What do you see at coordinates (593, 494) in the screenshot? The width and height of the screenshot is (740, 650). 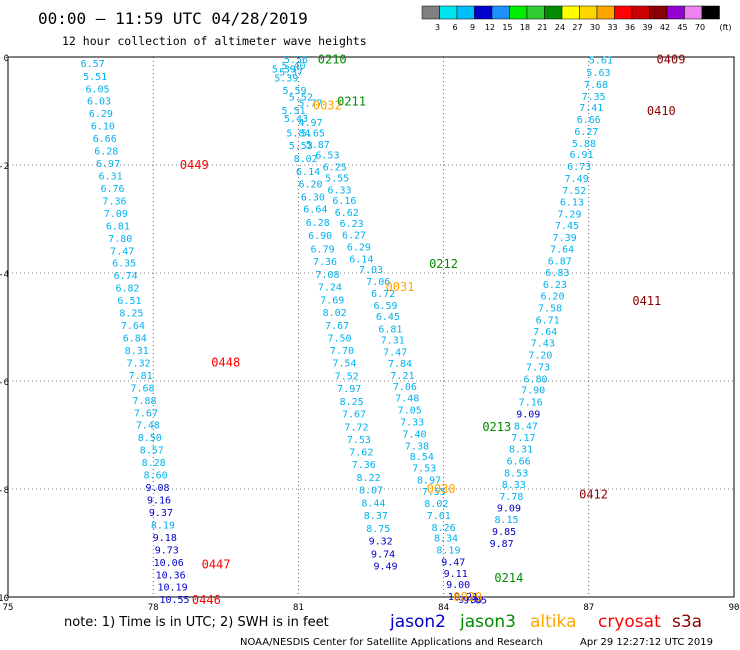 I see `pass-label: 0412` at bounding box center [593, 494].